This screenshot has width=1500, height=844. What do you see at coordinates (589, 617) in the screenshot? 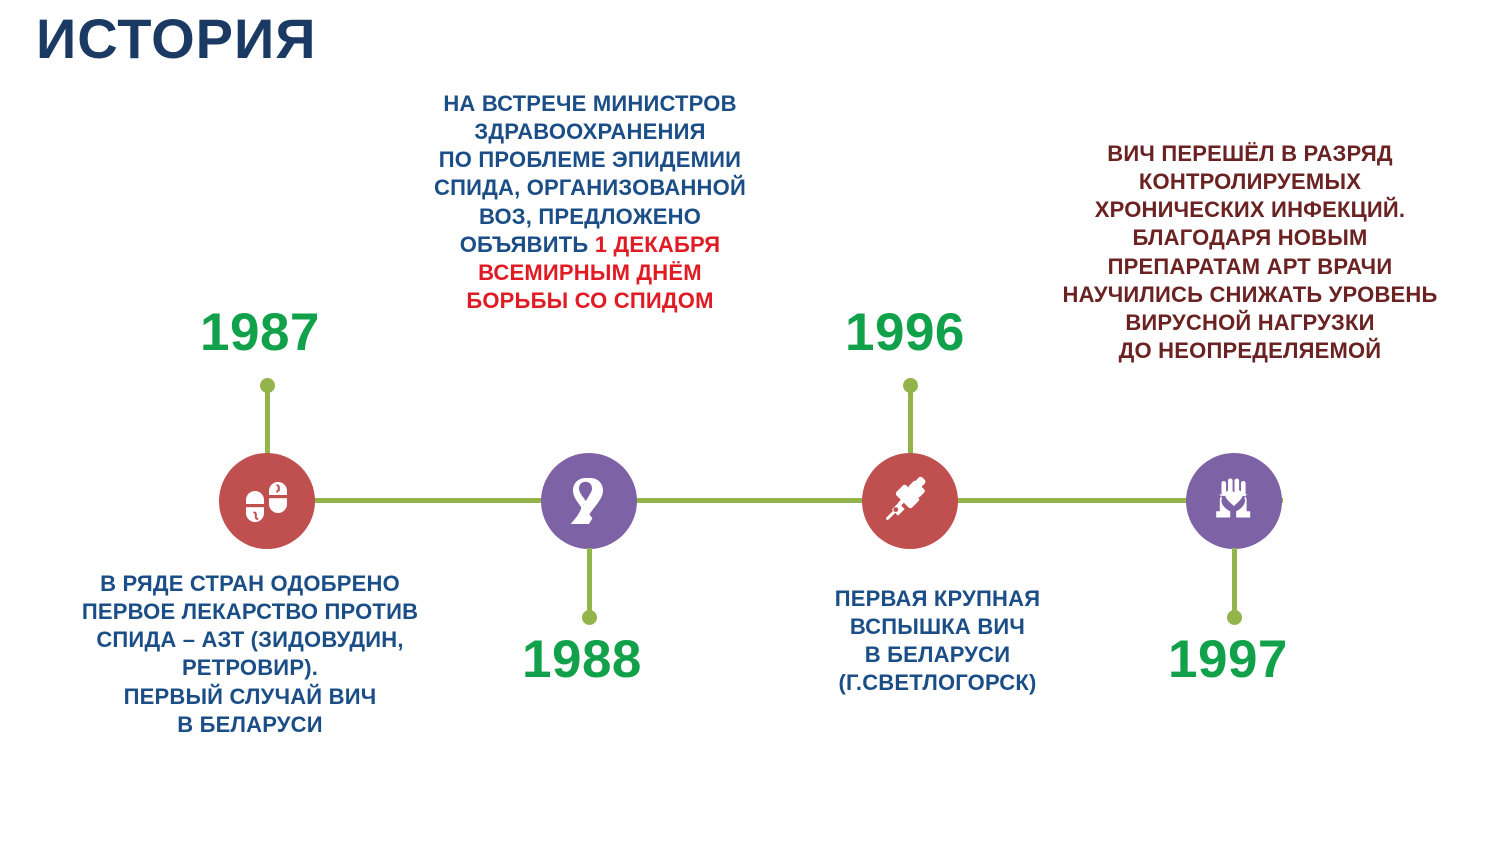
I see `stem-dot-1988` at bounding box center [589, 617].